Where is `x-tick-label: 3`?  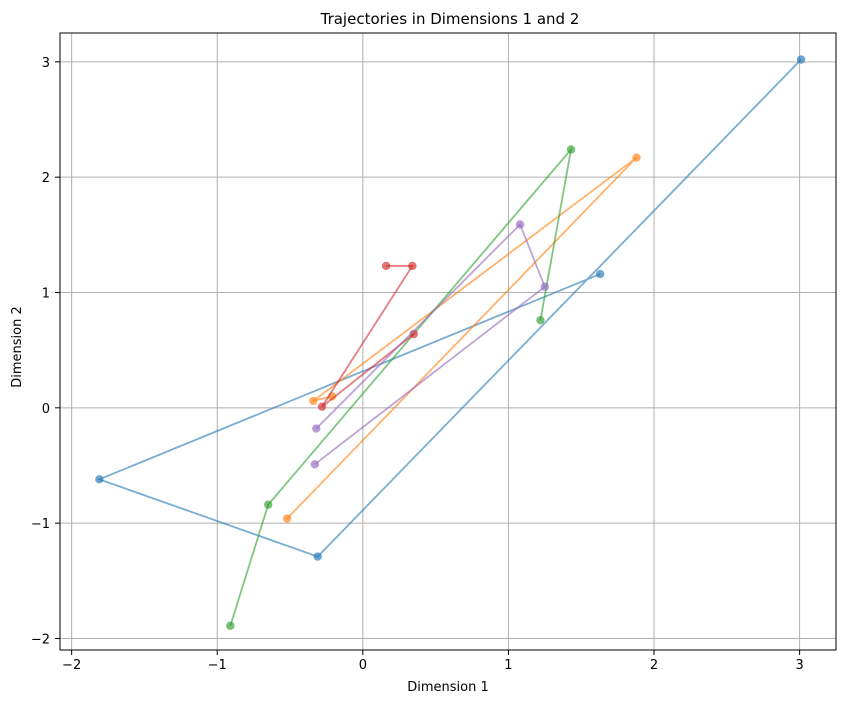 x-tick-label: 3 is located at coordinates (799, 665).